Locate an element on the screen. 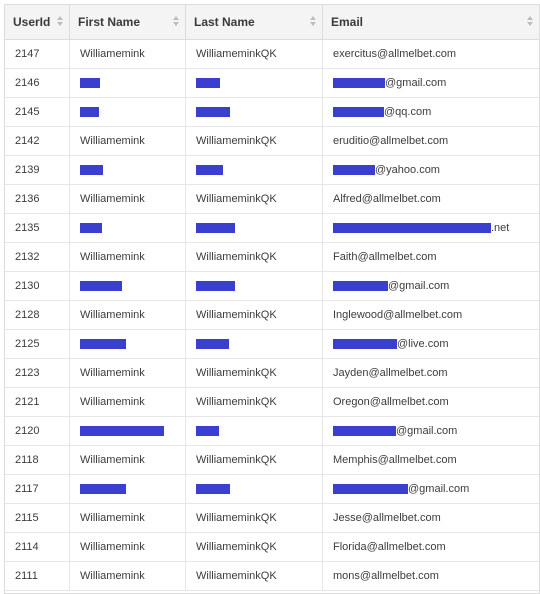  cell-userid-text: 2135 is located at coordinates (27, 228).